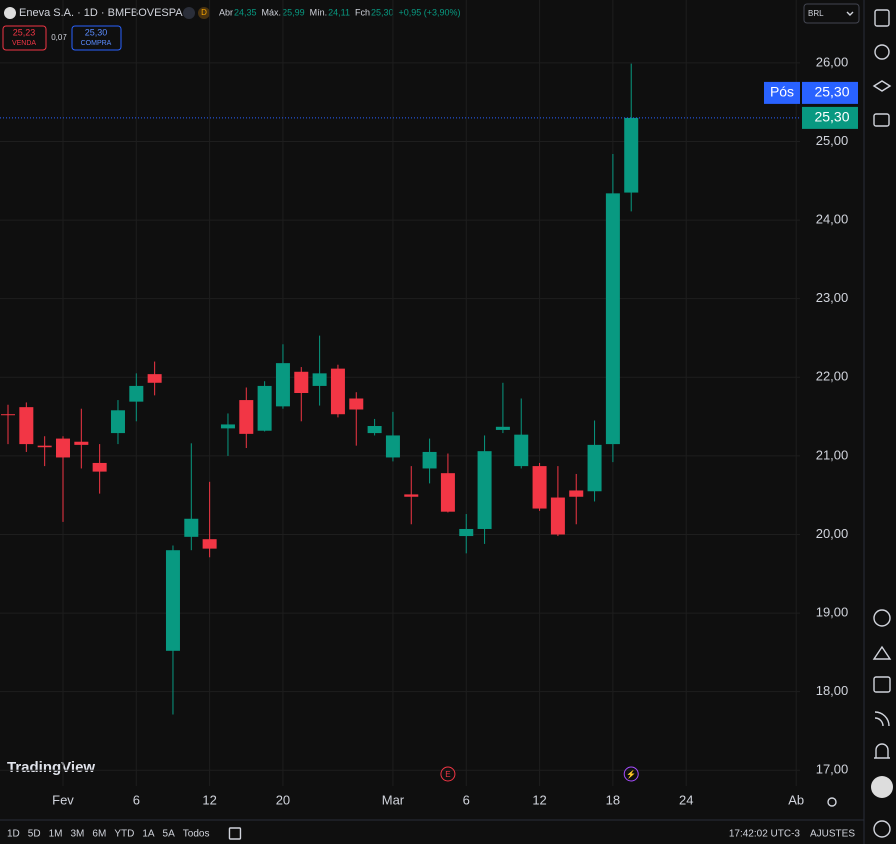 The height and width of the screenshot is (844, 896). I want to click on x-tick-label: 24, so click(686, 799).